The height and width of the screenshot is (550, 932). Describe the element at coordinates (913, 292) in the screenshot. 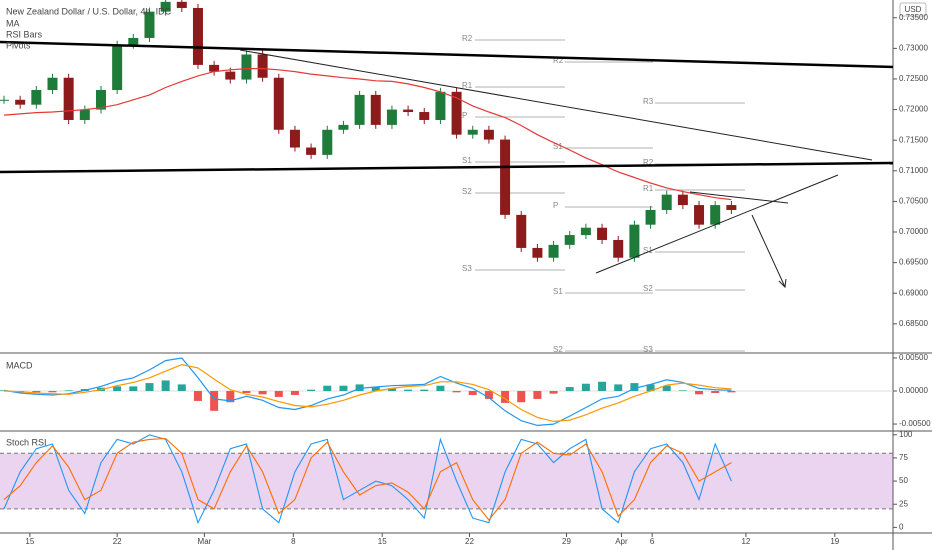

I see `y-tick-label: 0.69000` at that location.